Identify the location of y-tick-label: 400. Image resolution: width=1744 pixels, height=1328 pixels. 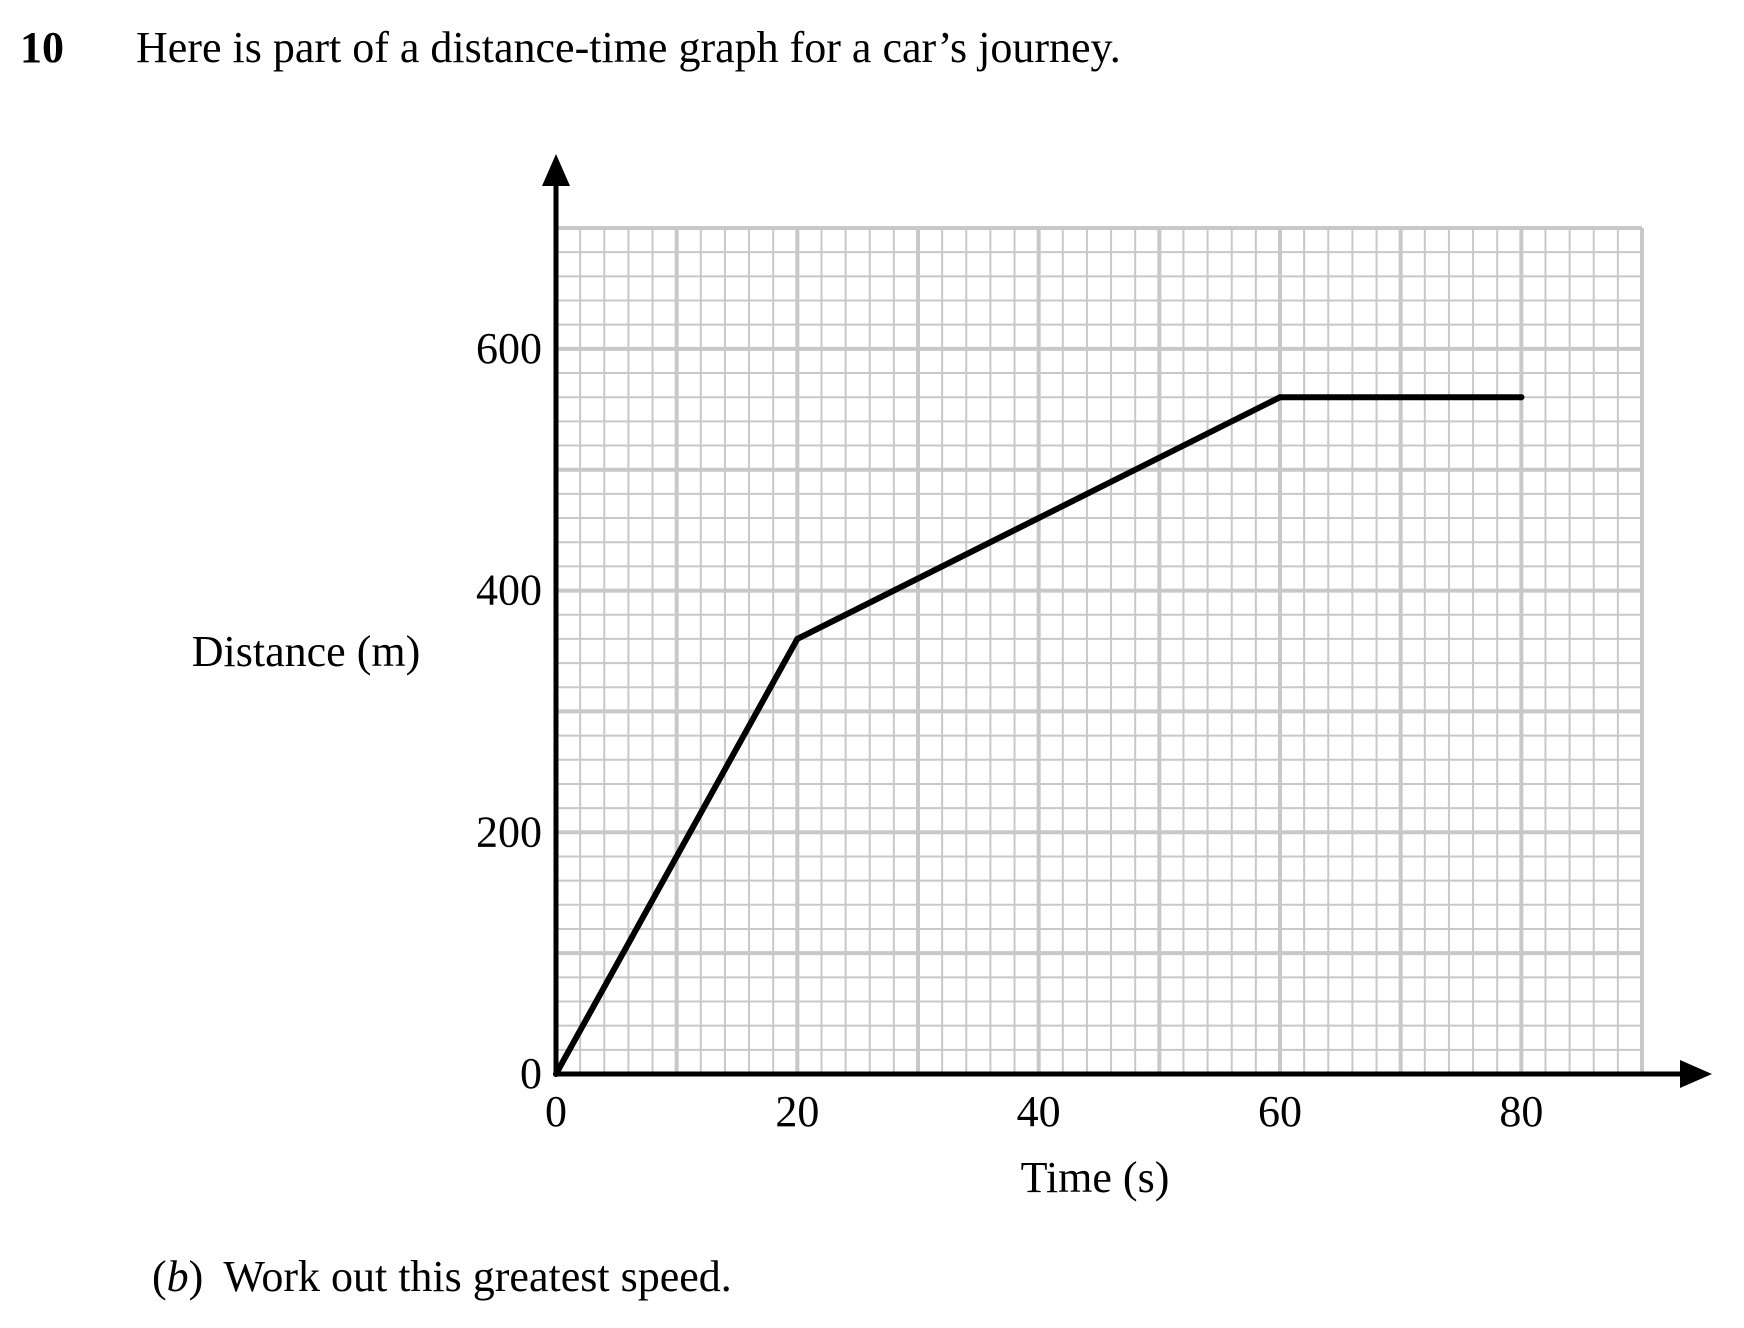
(509, 590).